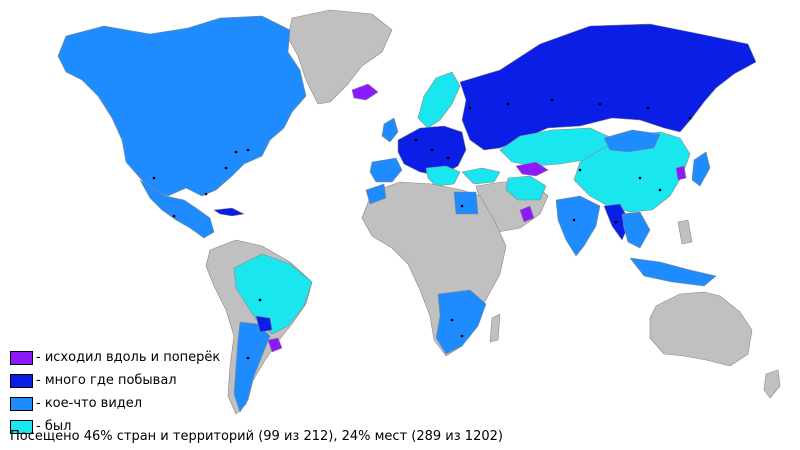  I want to click on region-indochina, so click(636, 230).